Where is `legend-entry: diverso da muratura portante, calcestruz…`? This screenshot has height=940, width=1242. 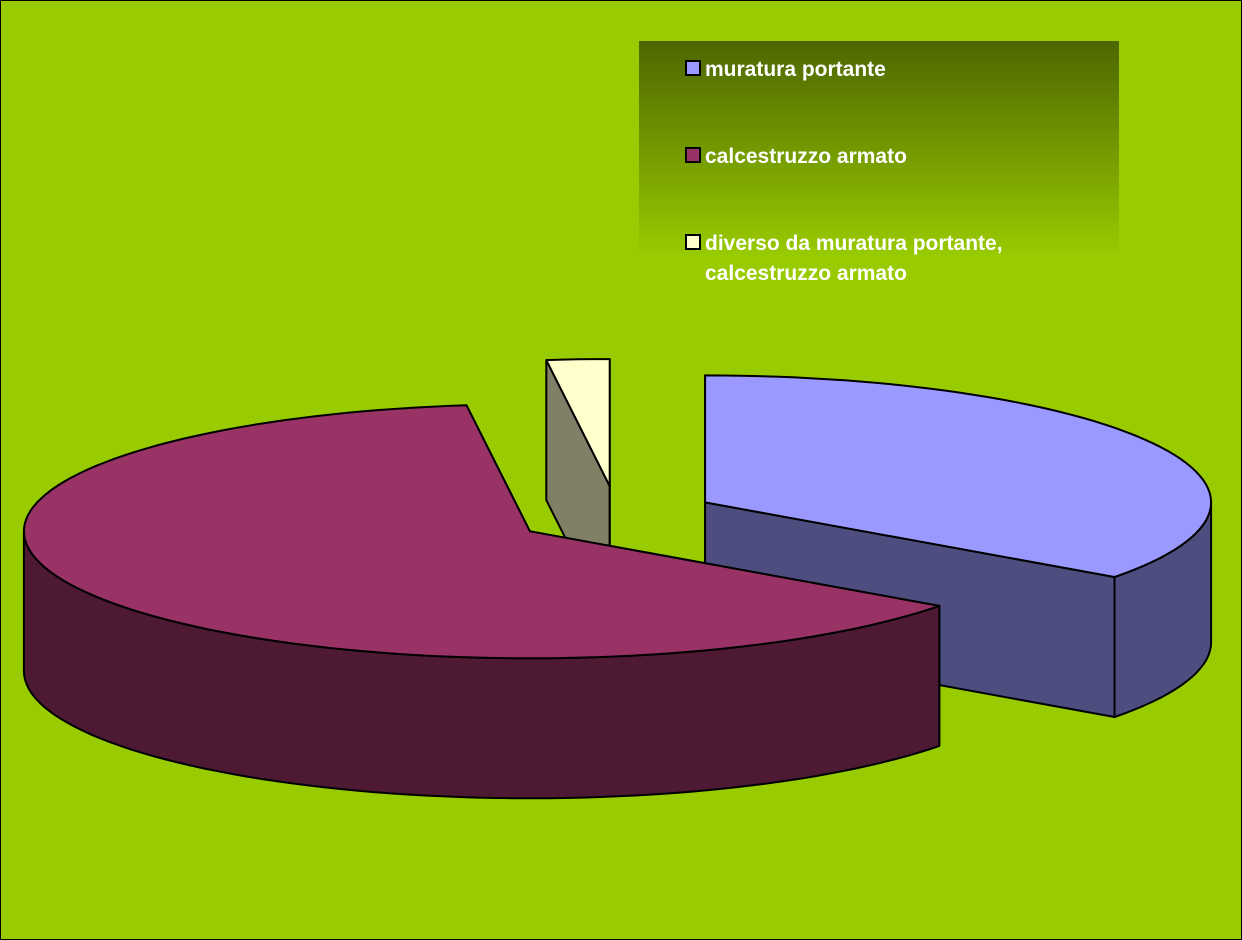 legend-entry: diverso da muratura portante, calcestruz… is located at coordinates (895, 259).